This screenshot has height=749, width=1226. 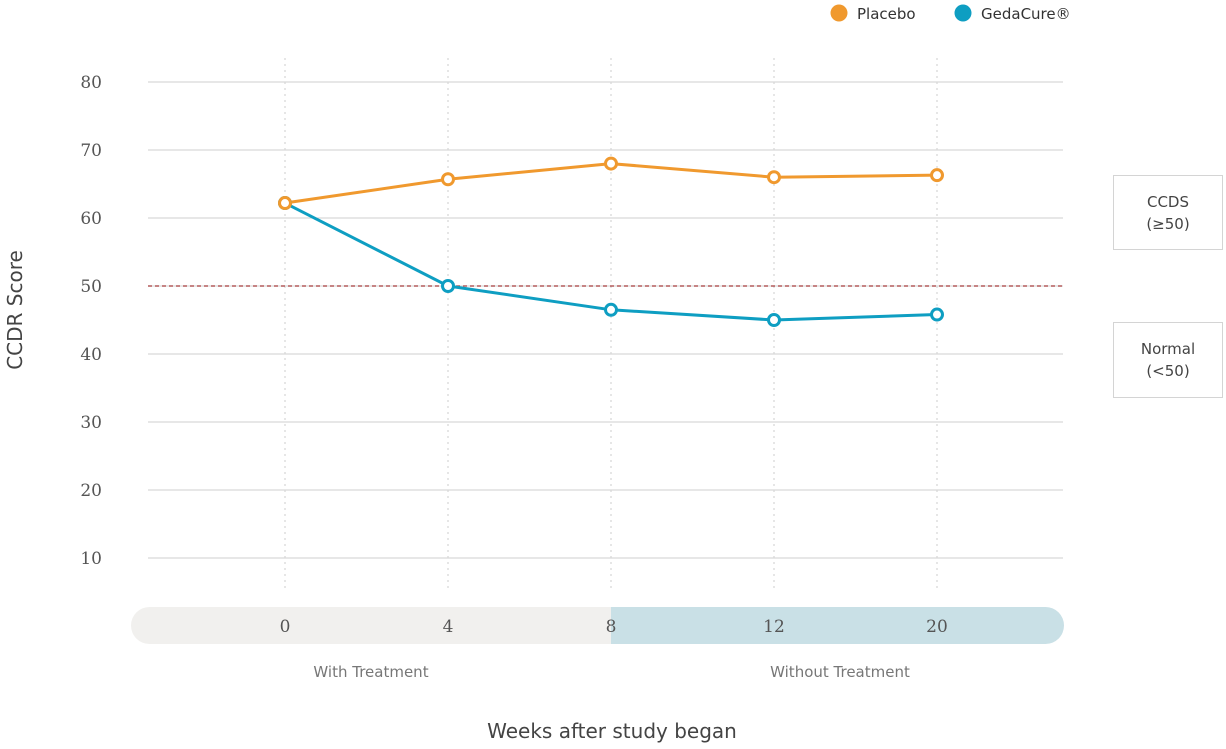 I want to click on y-tick-label: 80, so click(x=91, y=83).